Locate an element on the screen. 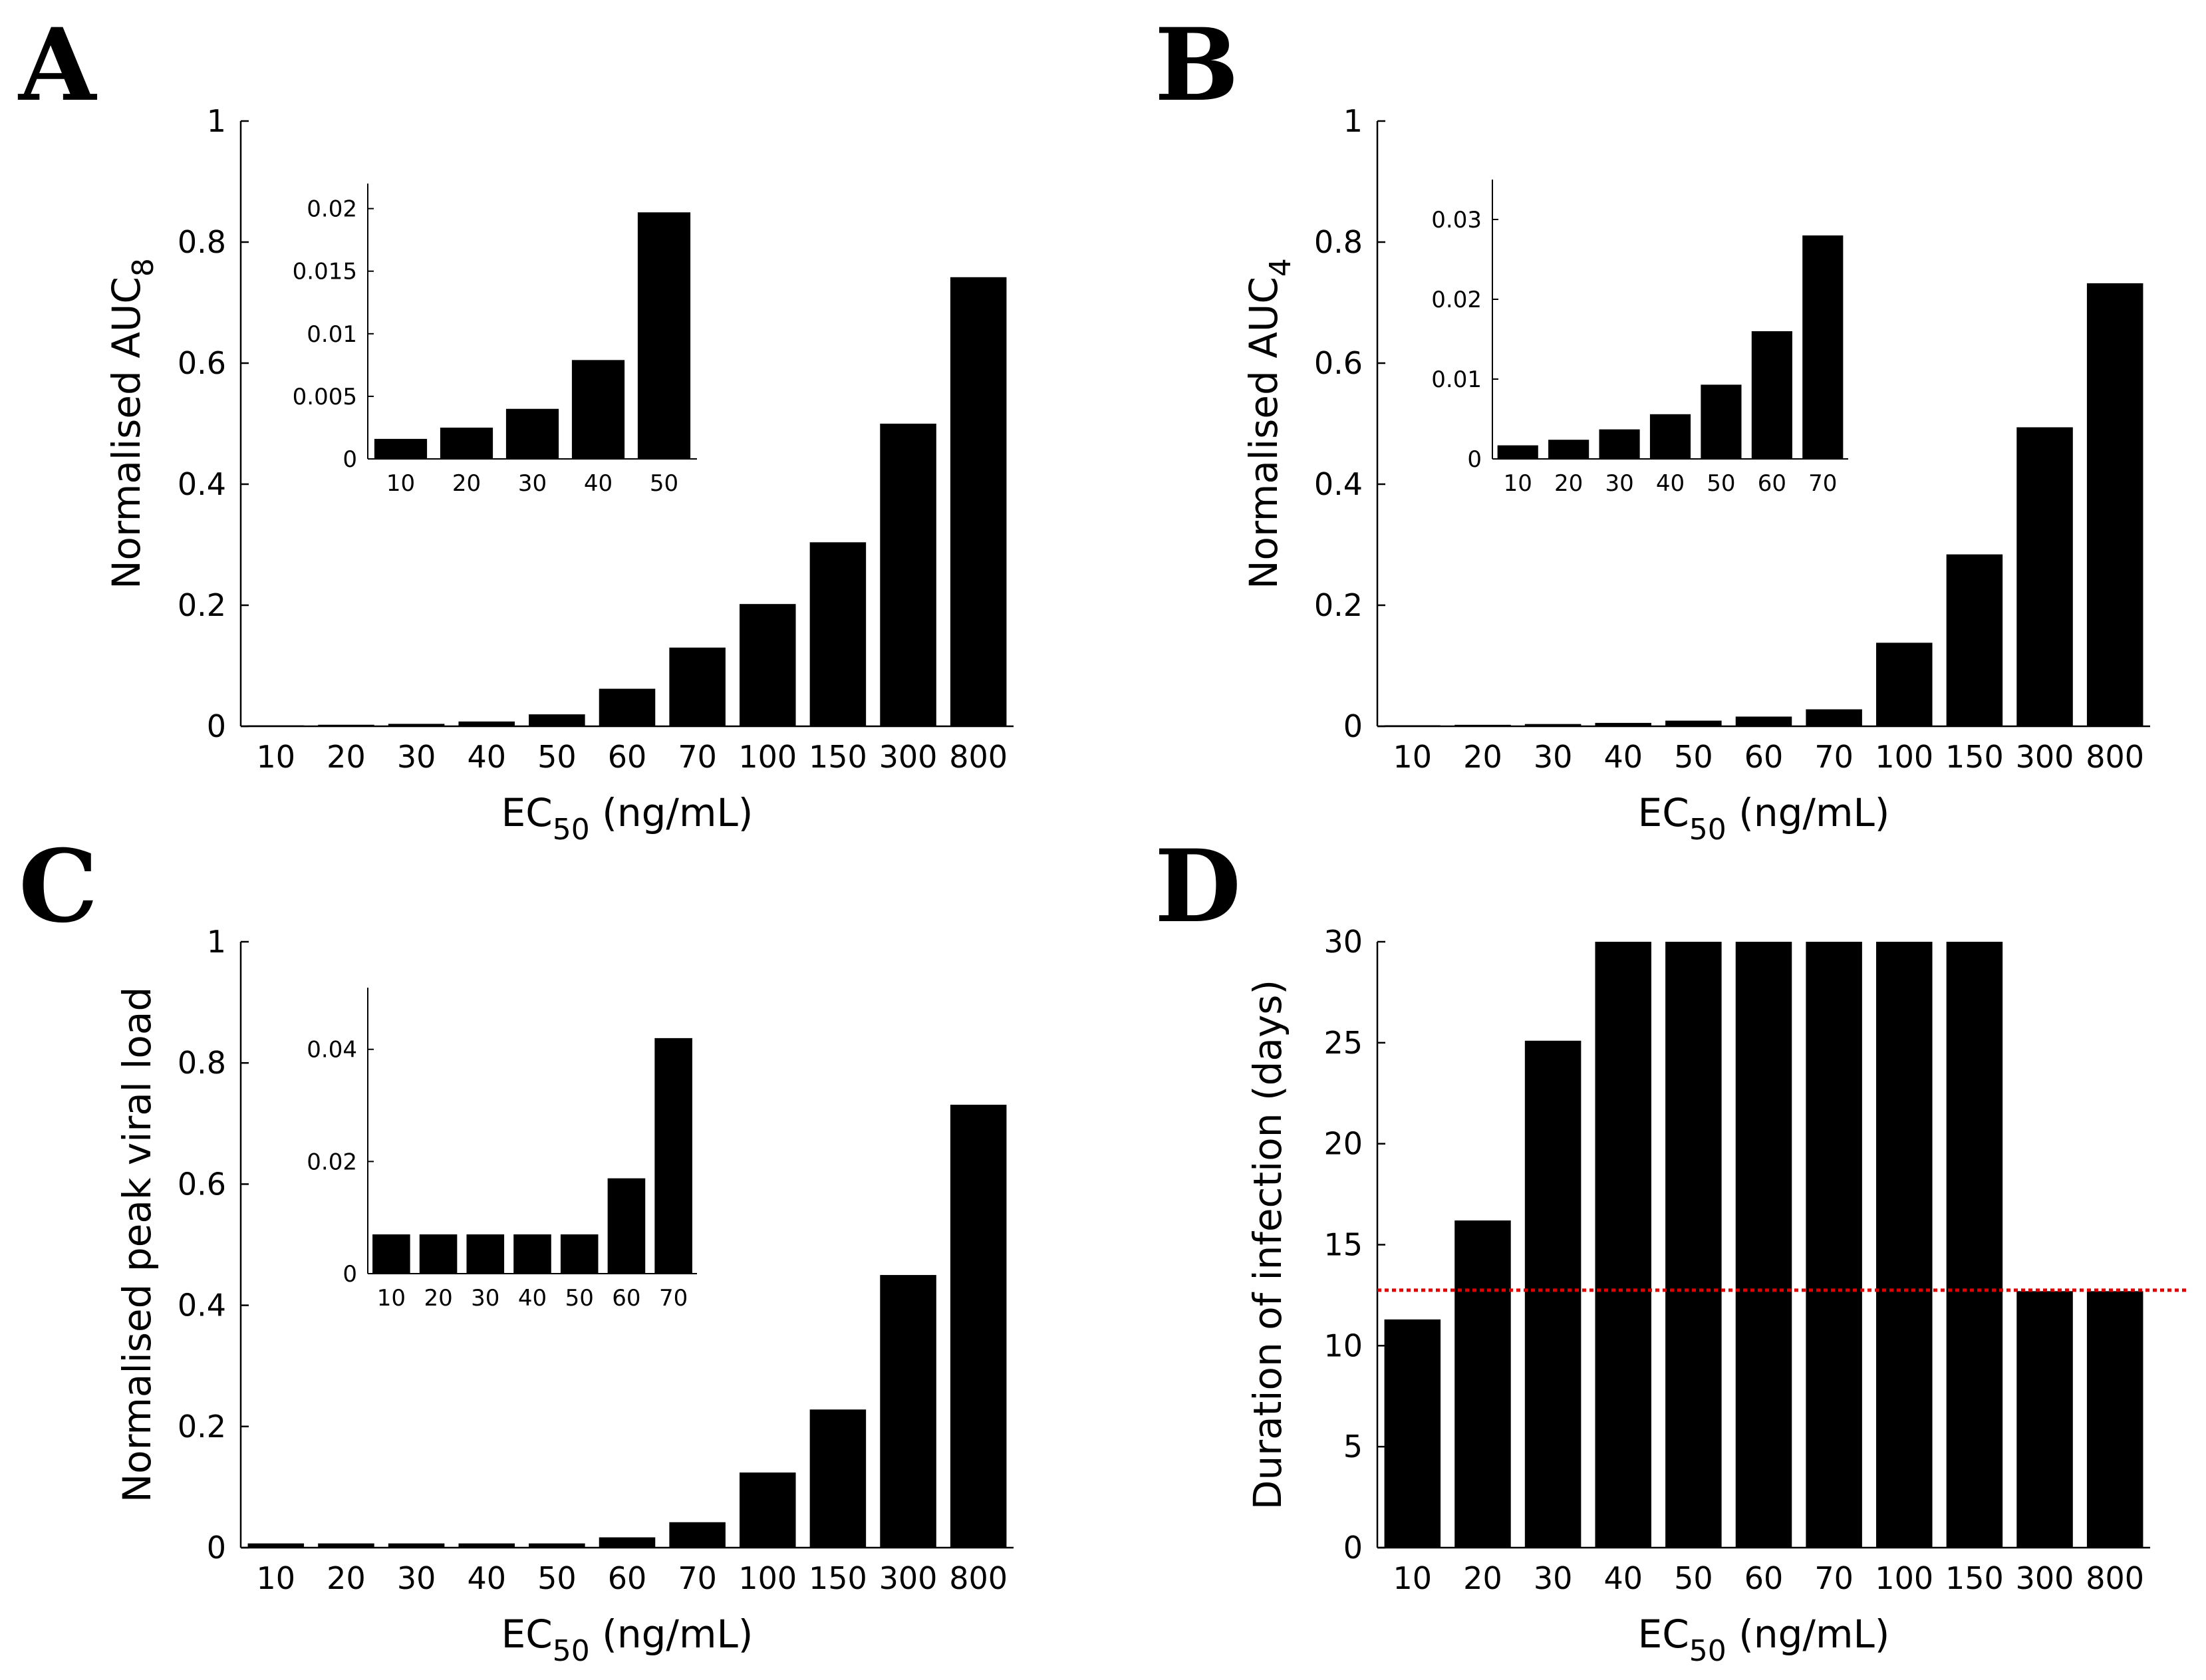 The image size is (2206, 1680). panel-a-x-tick-label: 10 is located at coordinates (276, 757).